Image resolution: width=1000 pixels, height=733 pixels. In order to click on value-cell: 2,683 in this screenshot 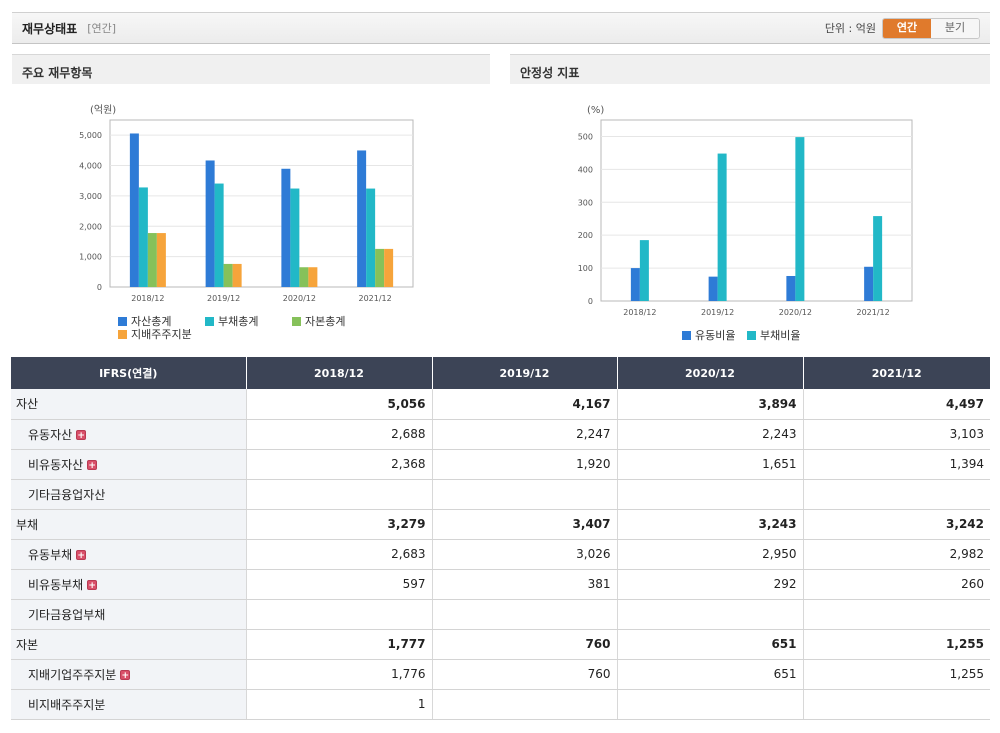, I will do `click(338, 554)`.